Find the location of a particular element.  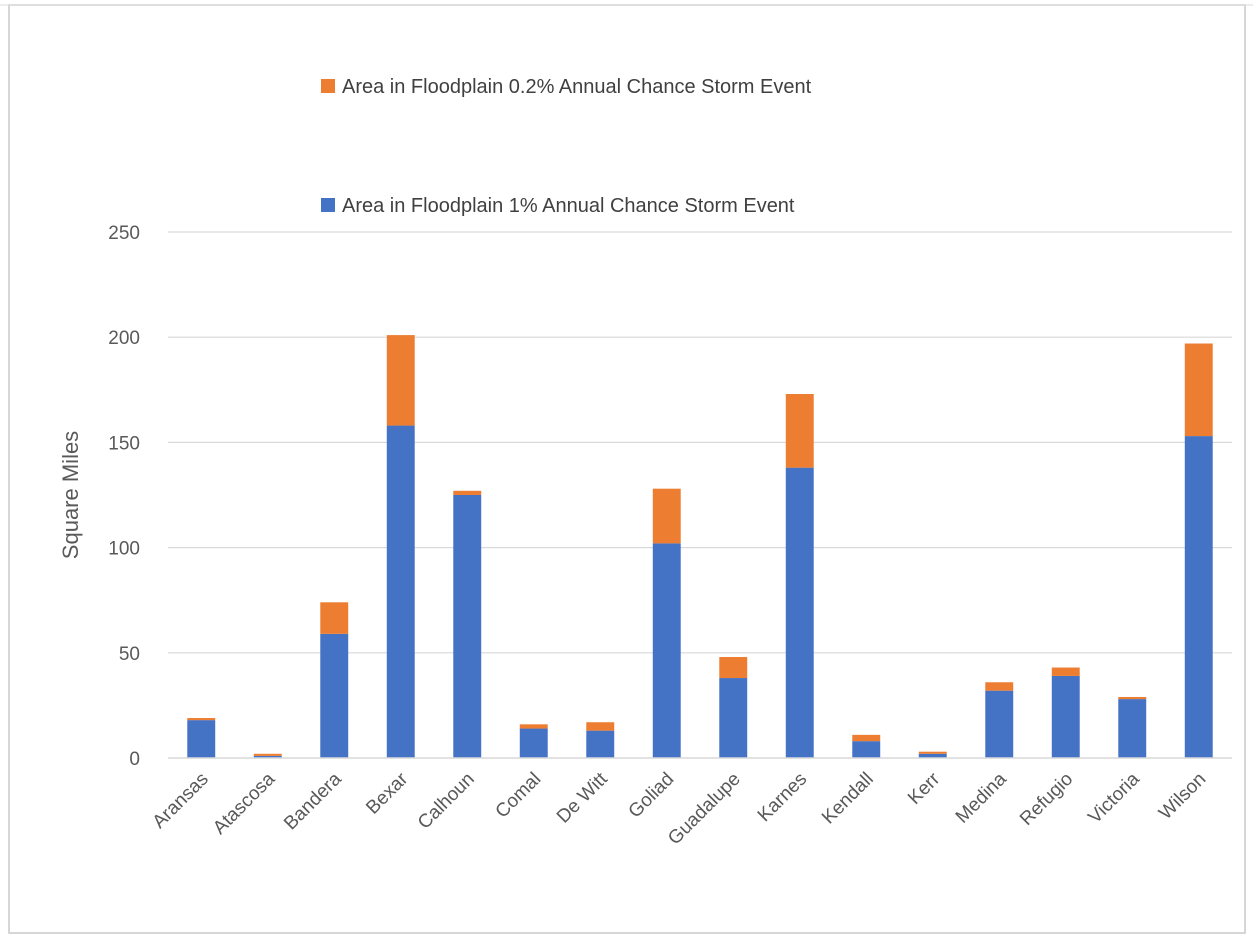

x-tick-label: Kerr is located at coordinates (924, 788).